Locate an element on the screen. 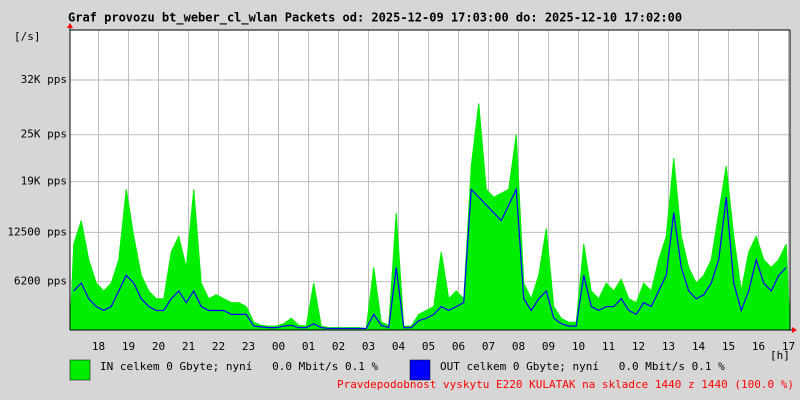 This screenshot has width=800, height=400. x-tick-label: 18 is located at coordinates (98, 346).